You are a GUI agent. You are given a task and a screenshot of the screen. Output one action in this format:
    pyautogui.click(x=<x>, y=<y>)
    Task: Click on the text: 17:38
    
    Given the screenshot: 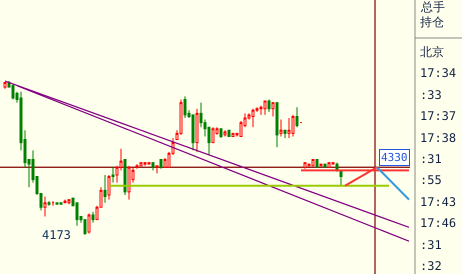 What is the action you would take?
    pyautogui.click(x=438, y=138)
    